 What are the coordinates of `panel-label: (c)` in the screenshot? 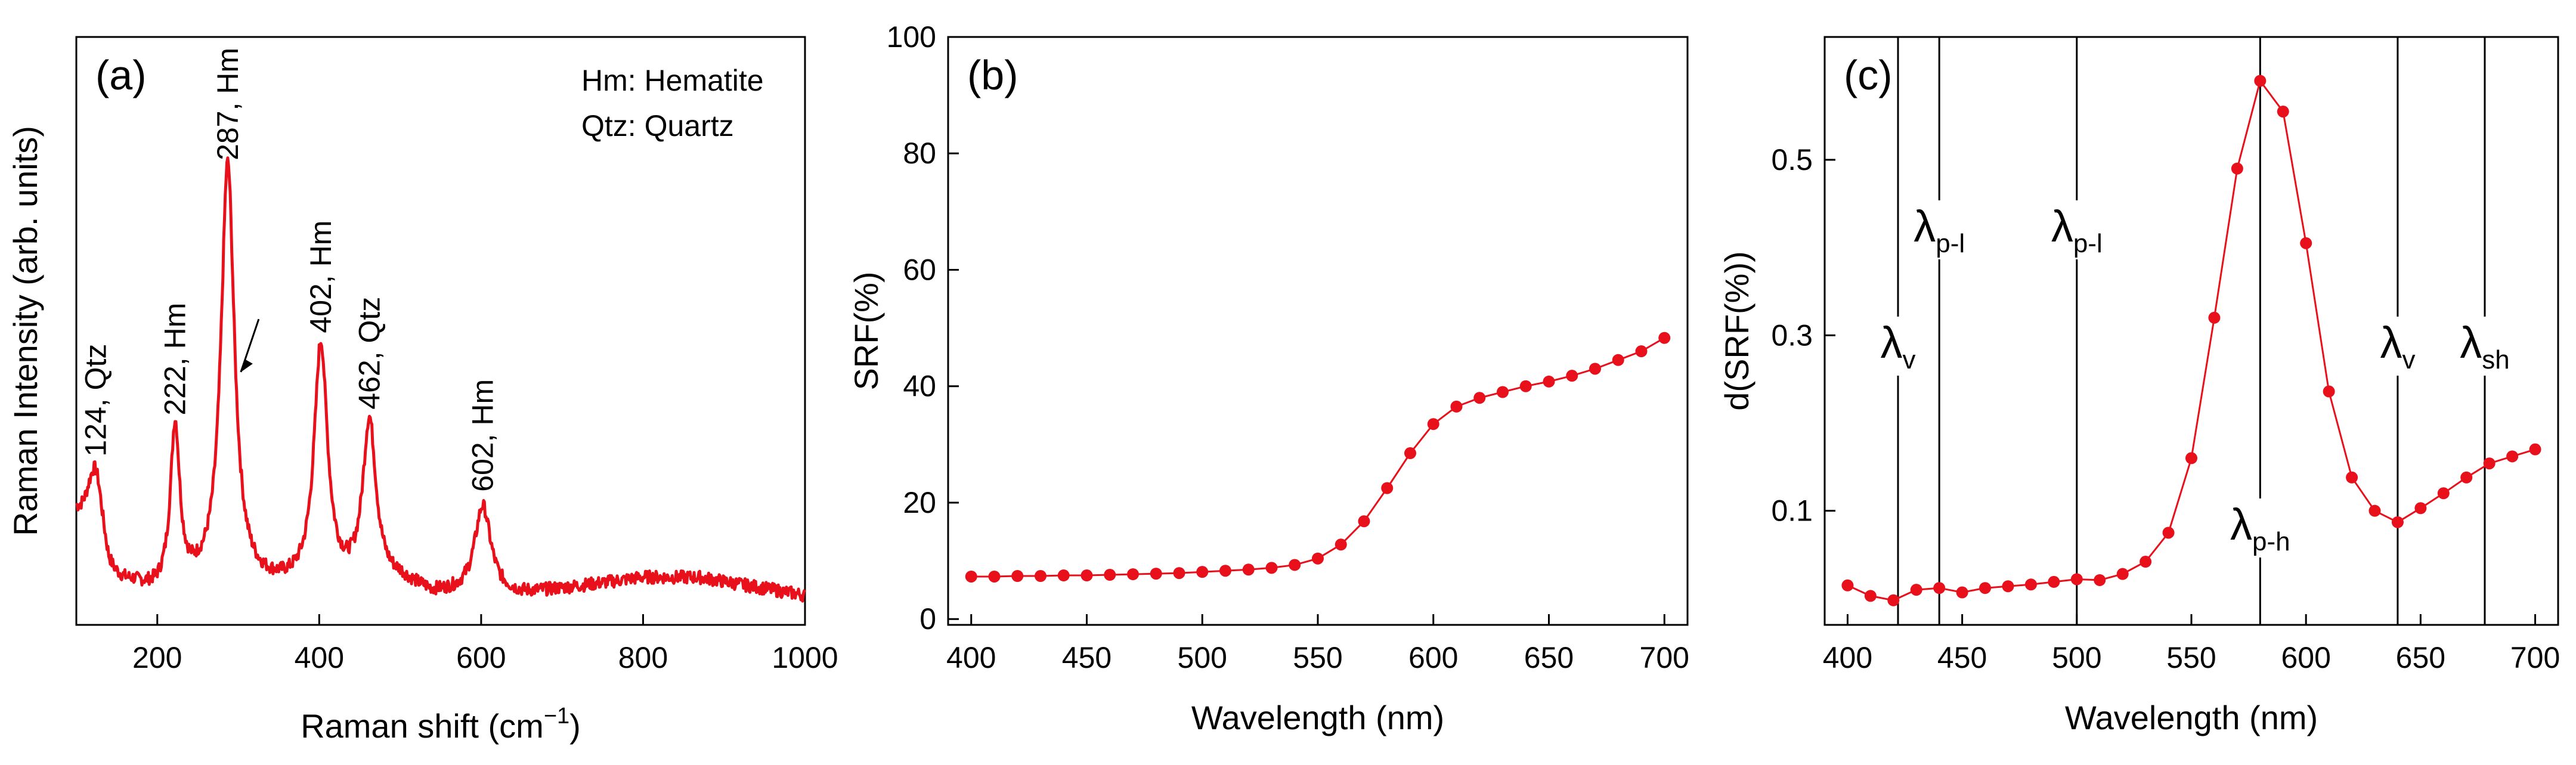 It's located at (1869, 75).